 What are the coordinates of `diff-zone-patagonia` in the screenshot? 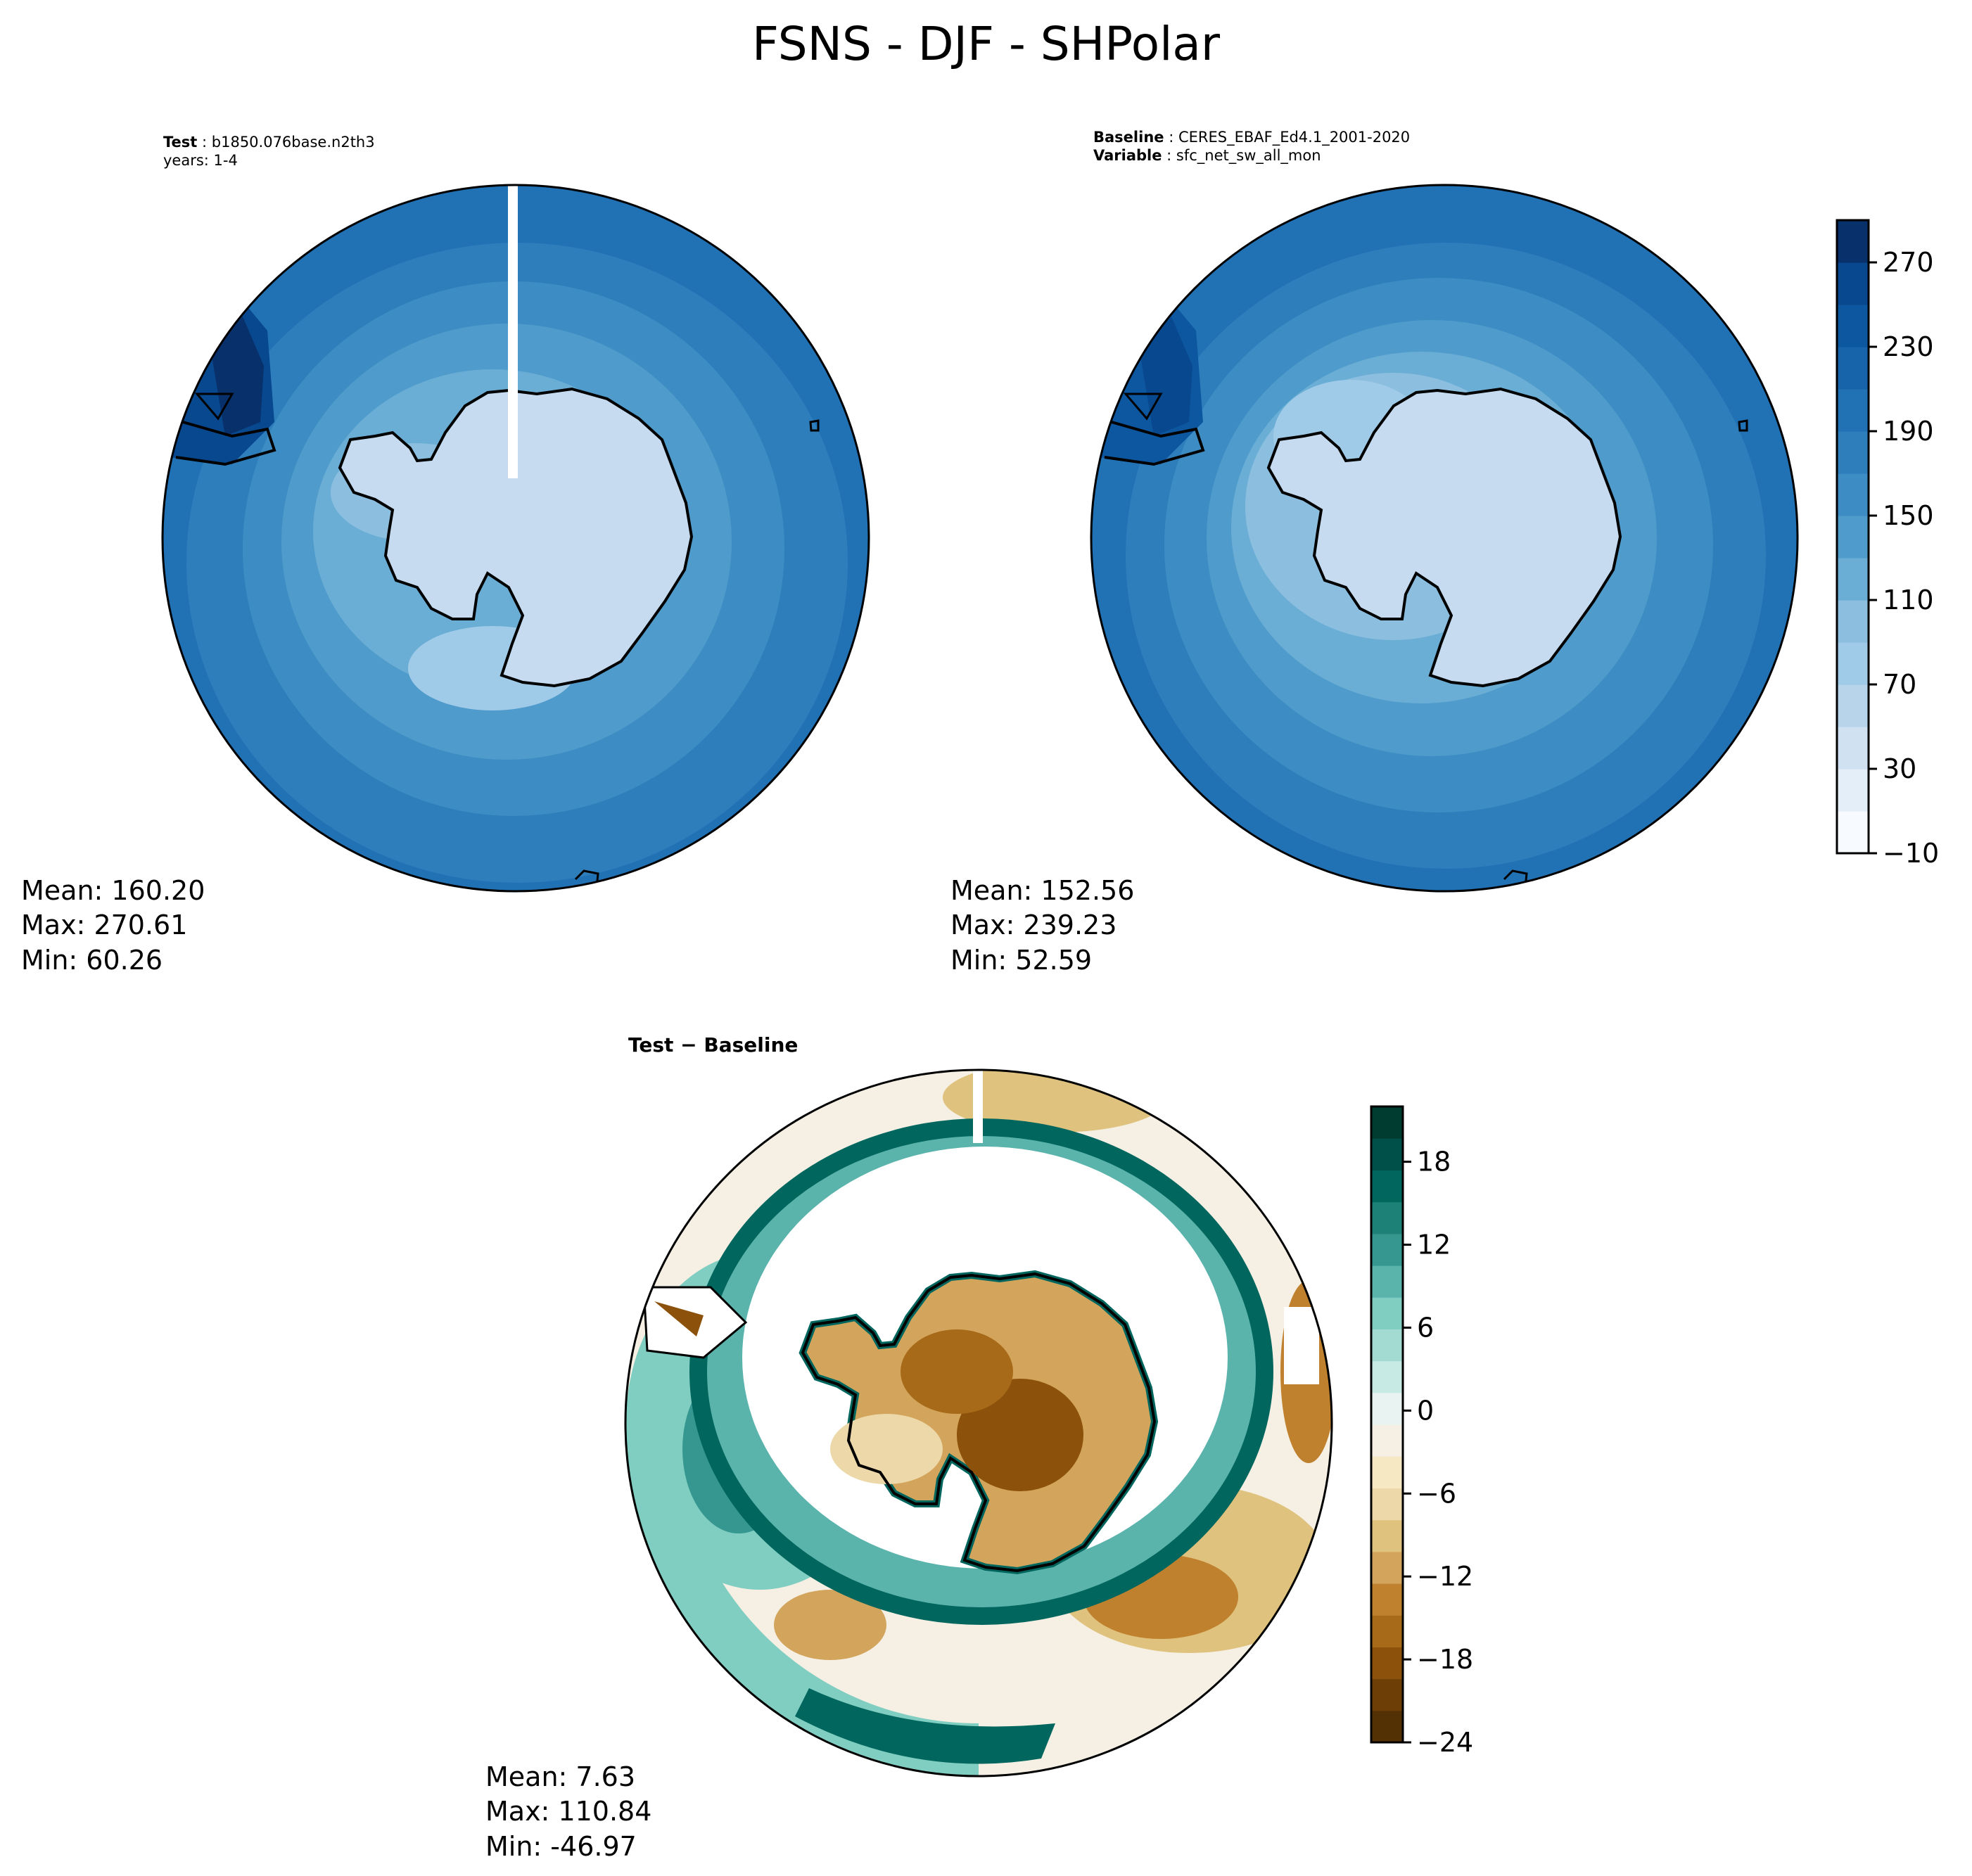 It's located at (679, 1318).